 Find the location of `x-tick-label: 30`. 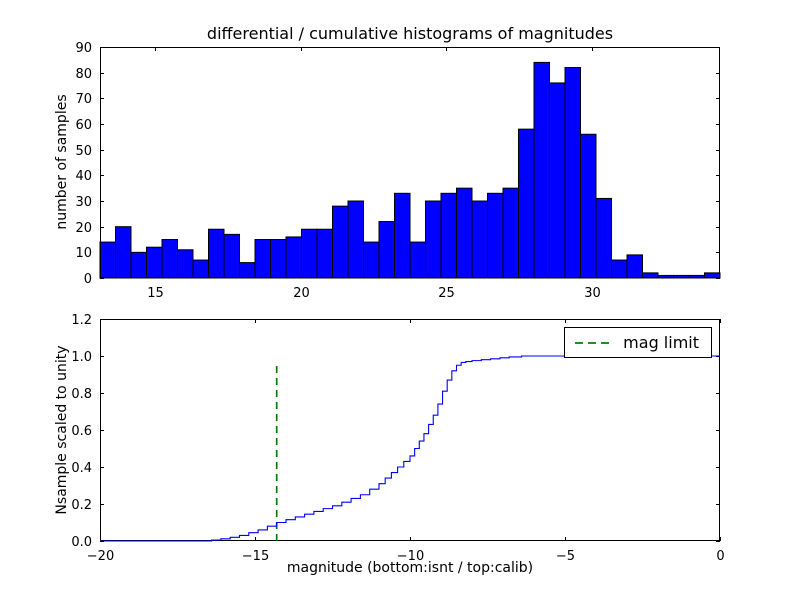

x-tick-label: 30 is located at coordinates (592, 293).